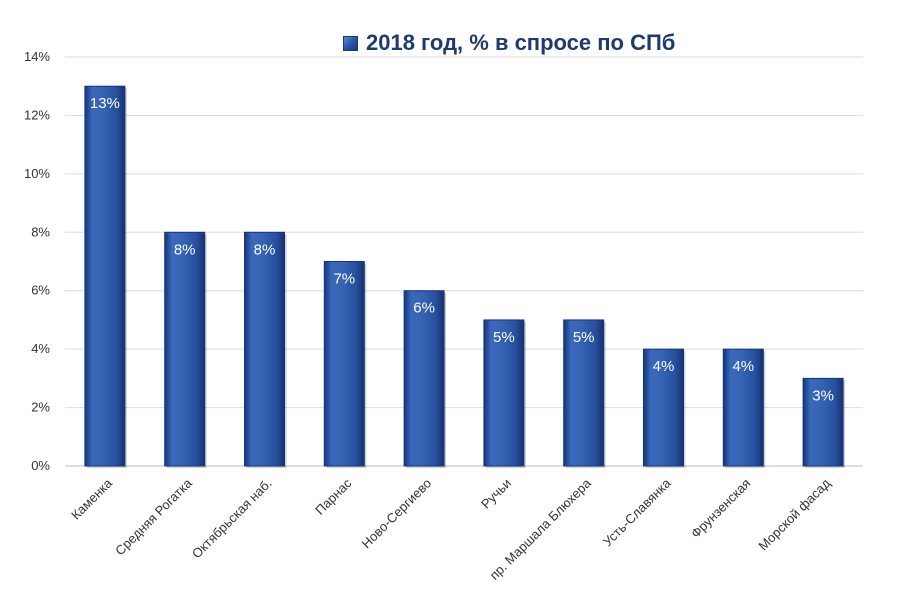  I want to click on data-label: 13%, so click(105, 103).